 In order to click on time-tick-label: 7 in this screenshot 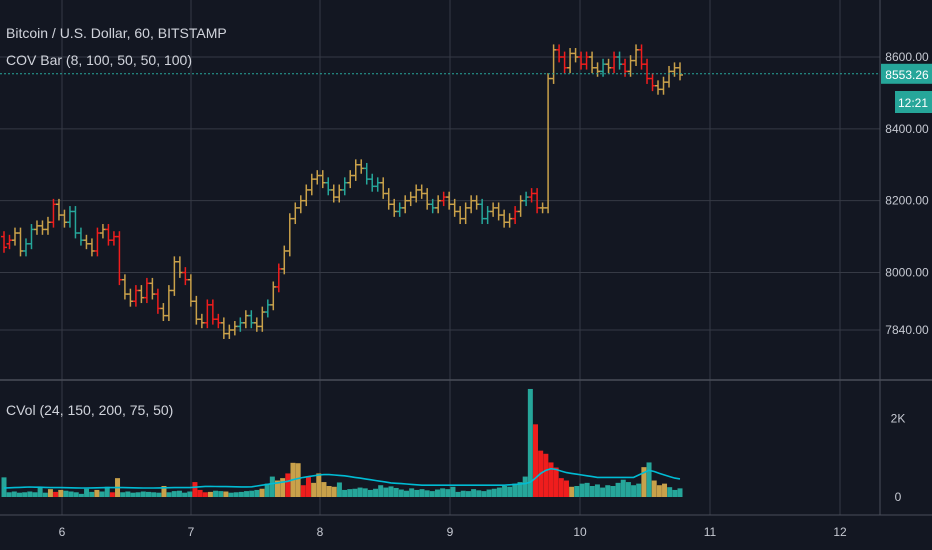, I will do `click(191, 532)`.